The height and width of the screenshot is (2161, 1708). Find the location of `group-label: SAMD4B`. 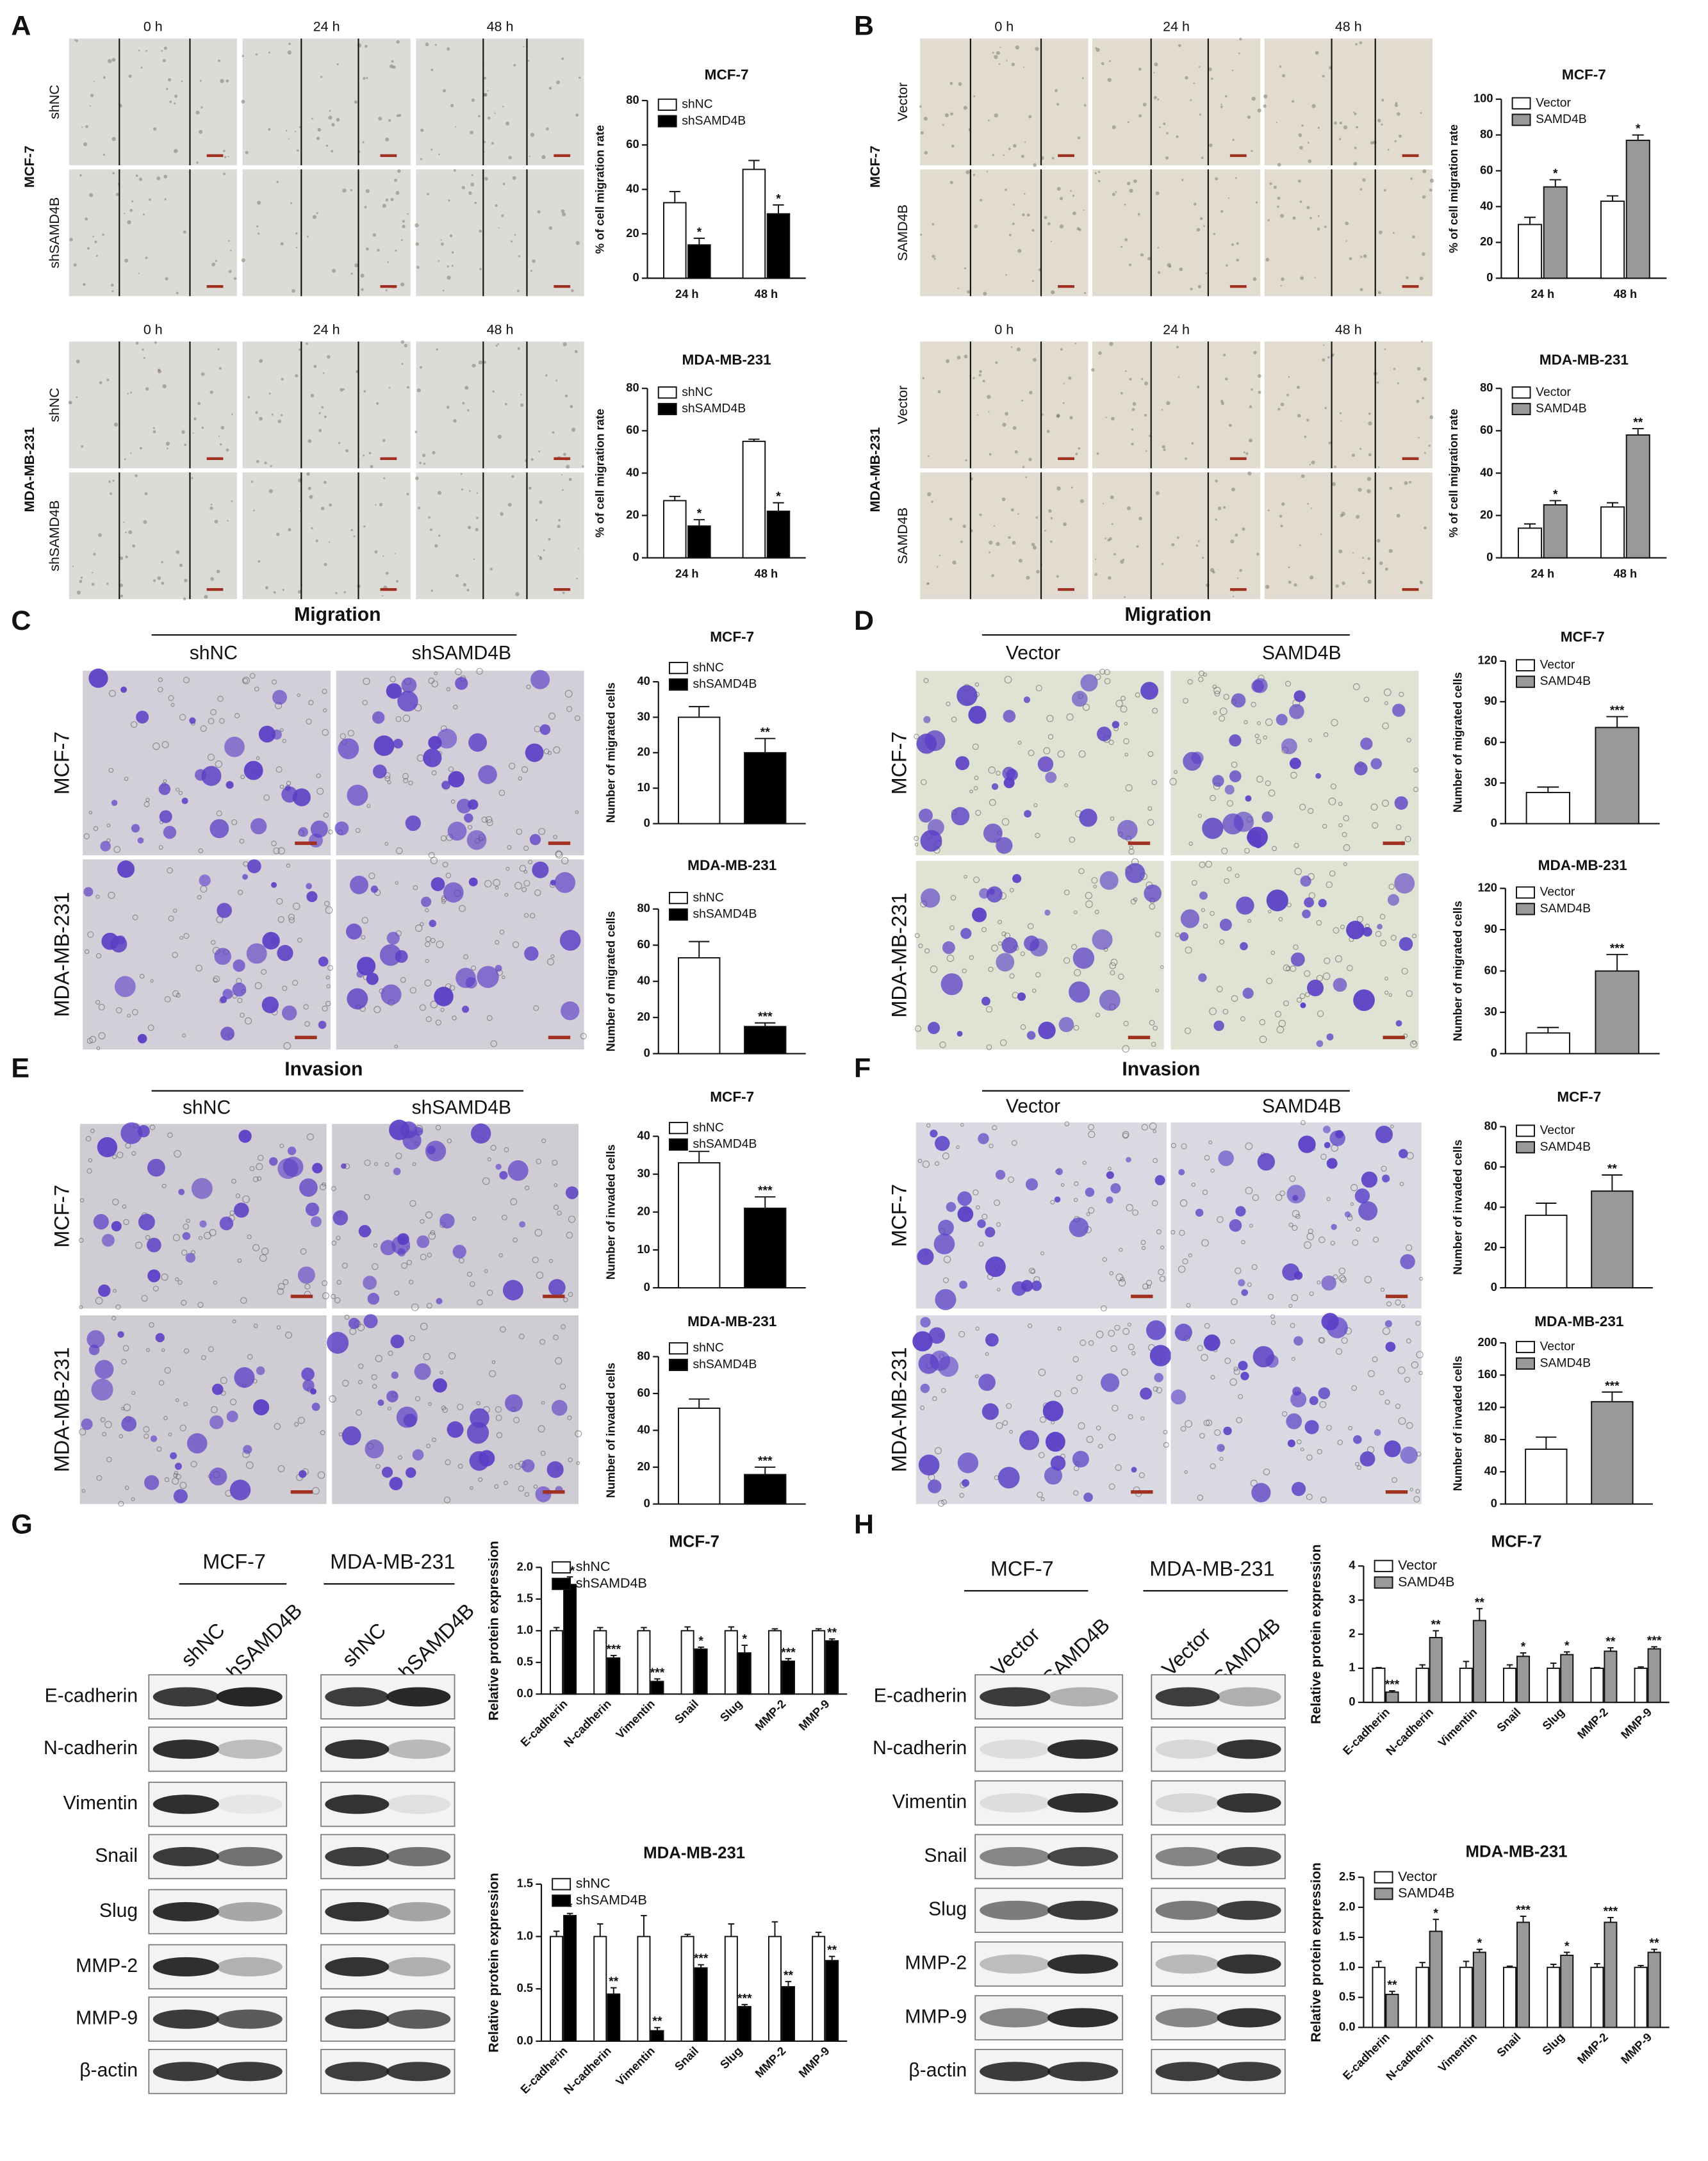

group-label: SAMD4B is located at coordinates (903, 536).